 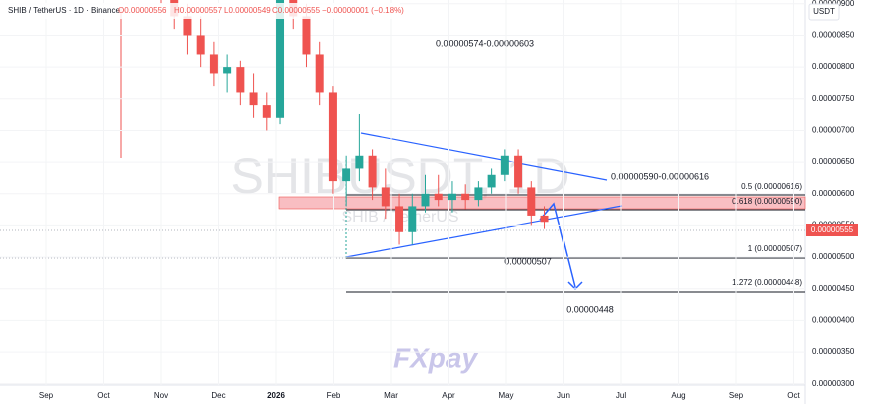 I want to click on zone, so click(x=542, y=203).